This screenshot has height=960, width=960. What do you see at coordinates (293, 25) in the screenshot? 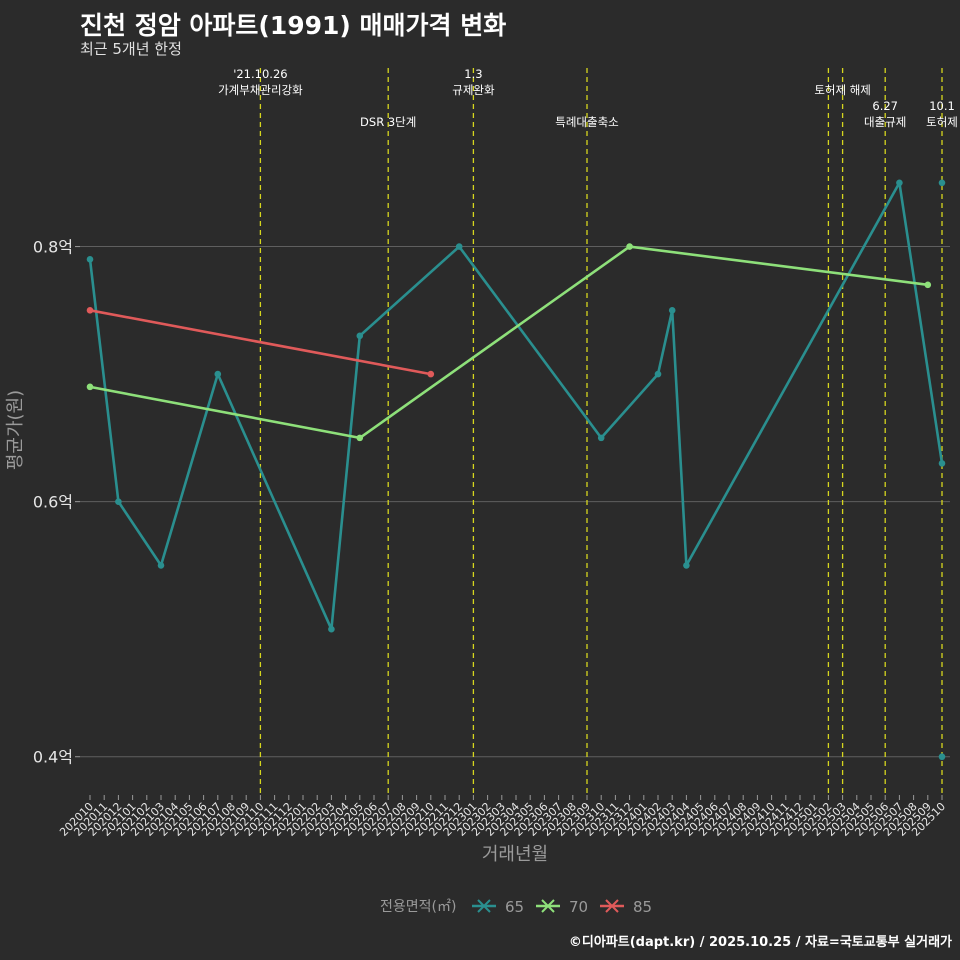
I see `chart-title: 진천 정암 아파트(1991) 매매가격 변화` at bounding box center [293, 25].